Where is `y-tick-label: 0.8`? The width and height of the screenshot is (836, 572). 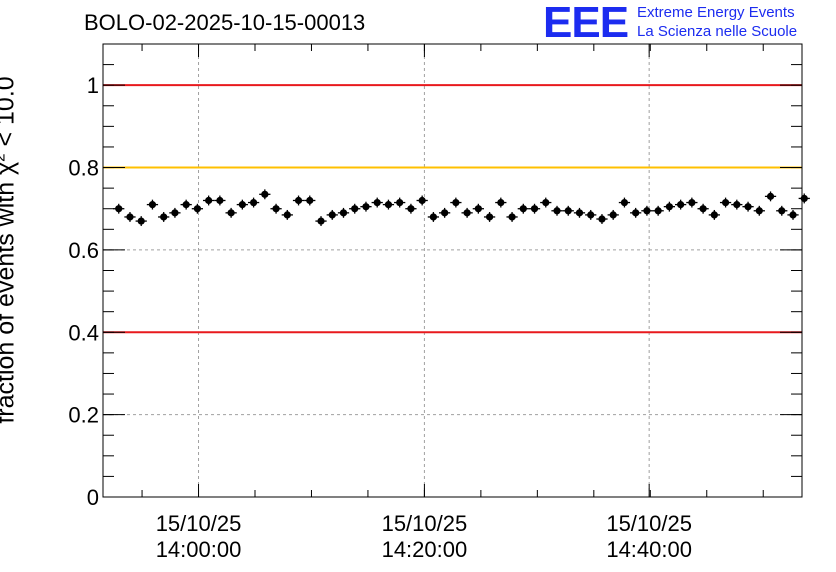
y-tick-label: 0.8 is located at coordinates (83, 168).